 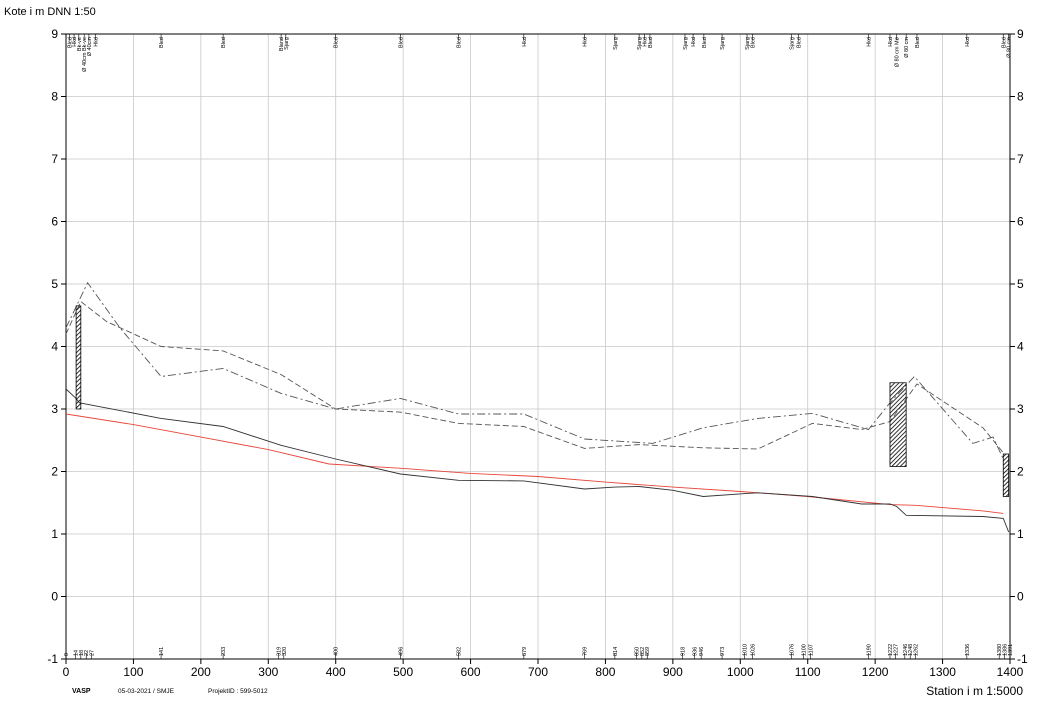 What do you see at coordinates (401, 651) in the screenshot?
I see `bottom-label: 496` at bounding box center [401, 651].